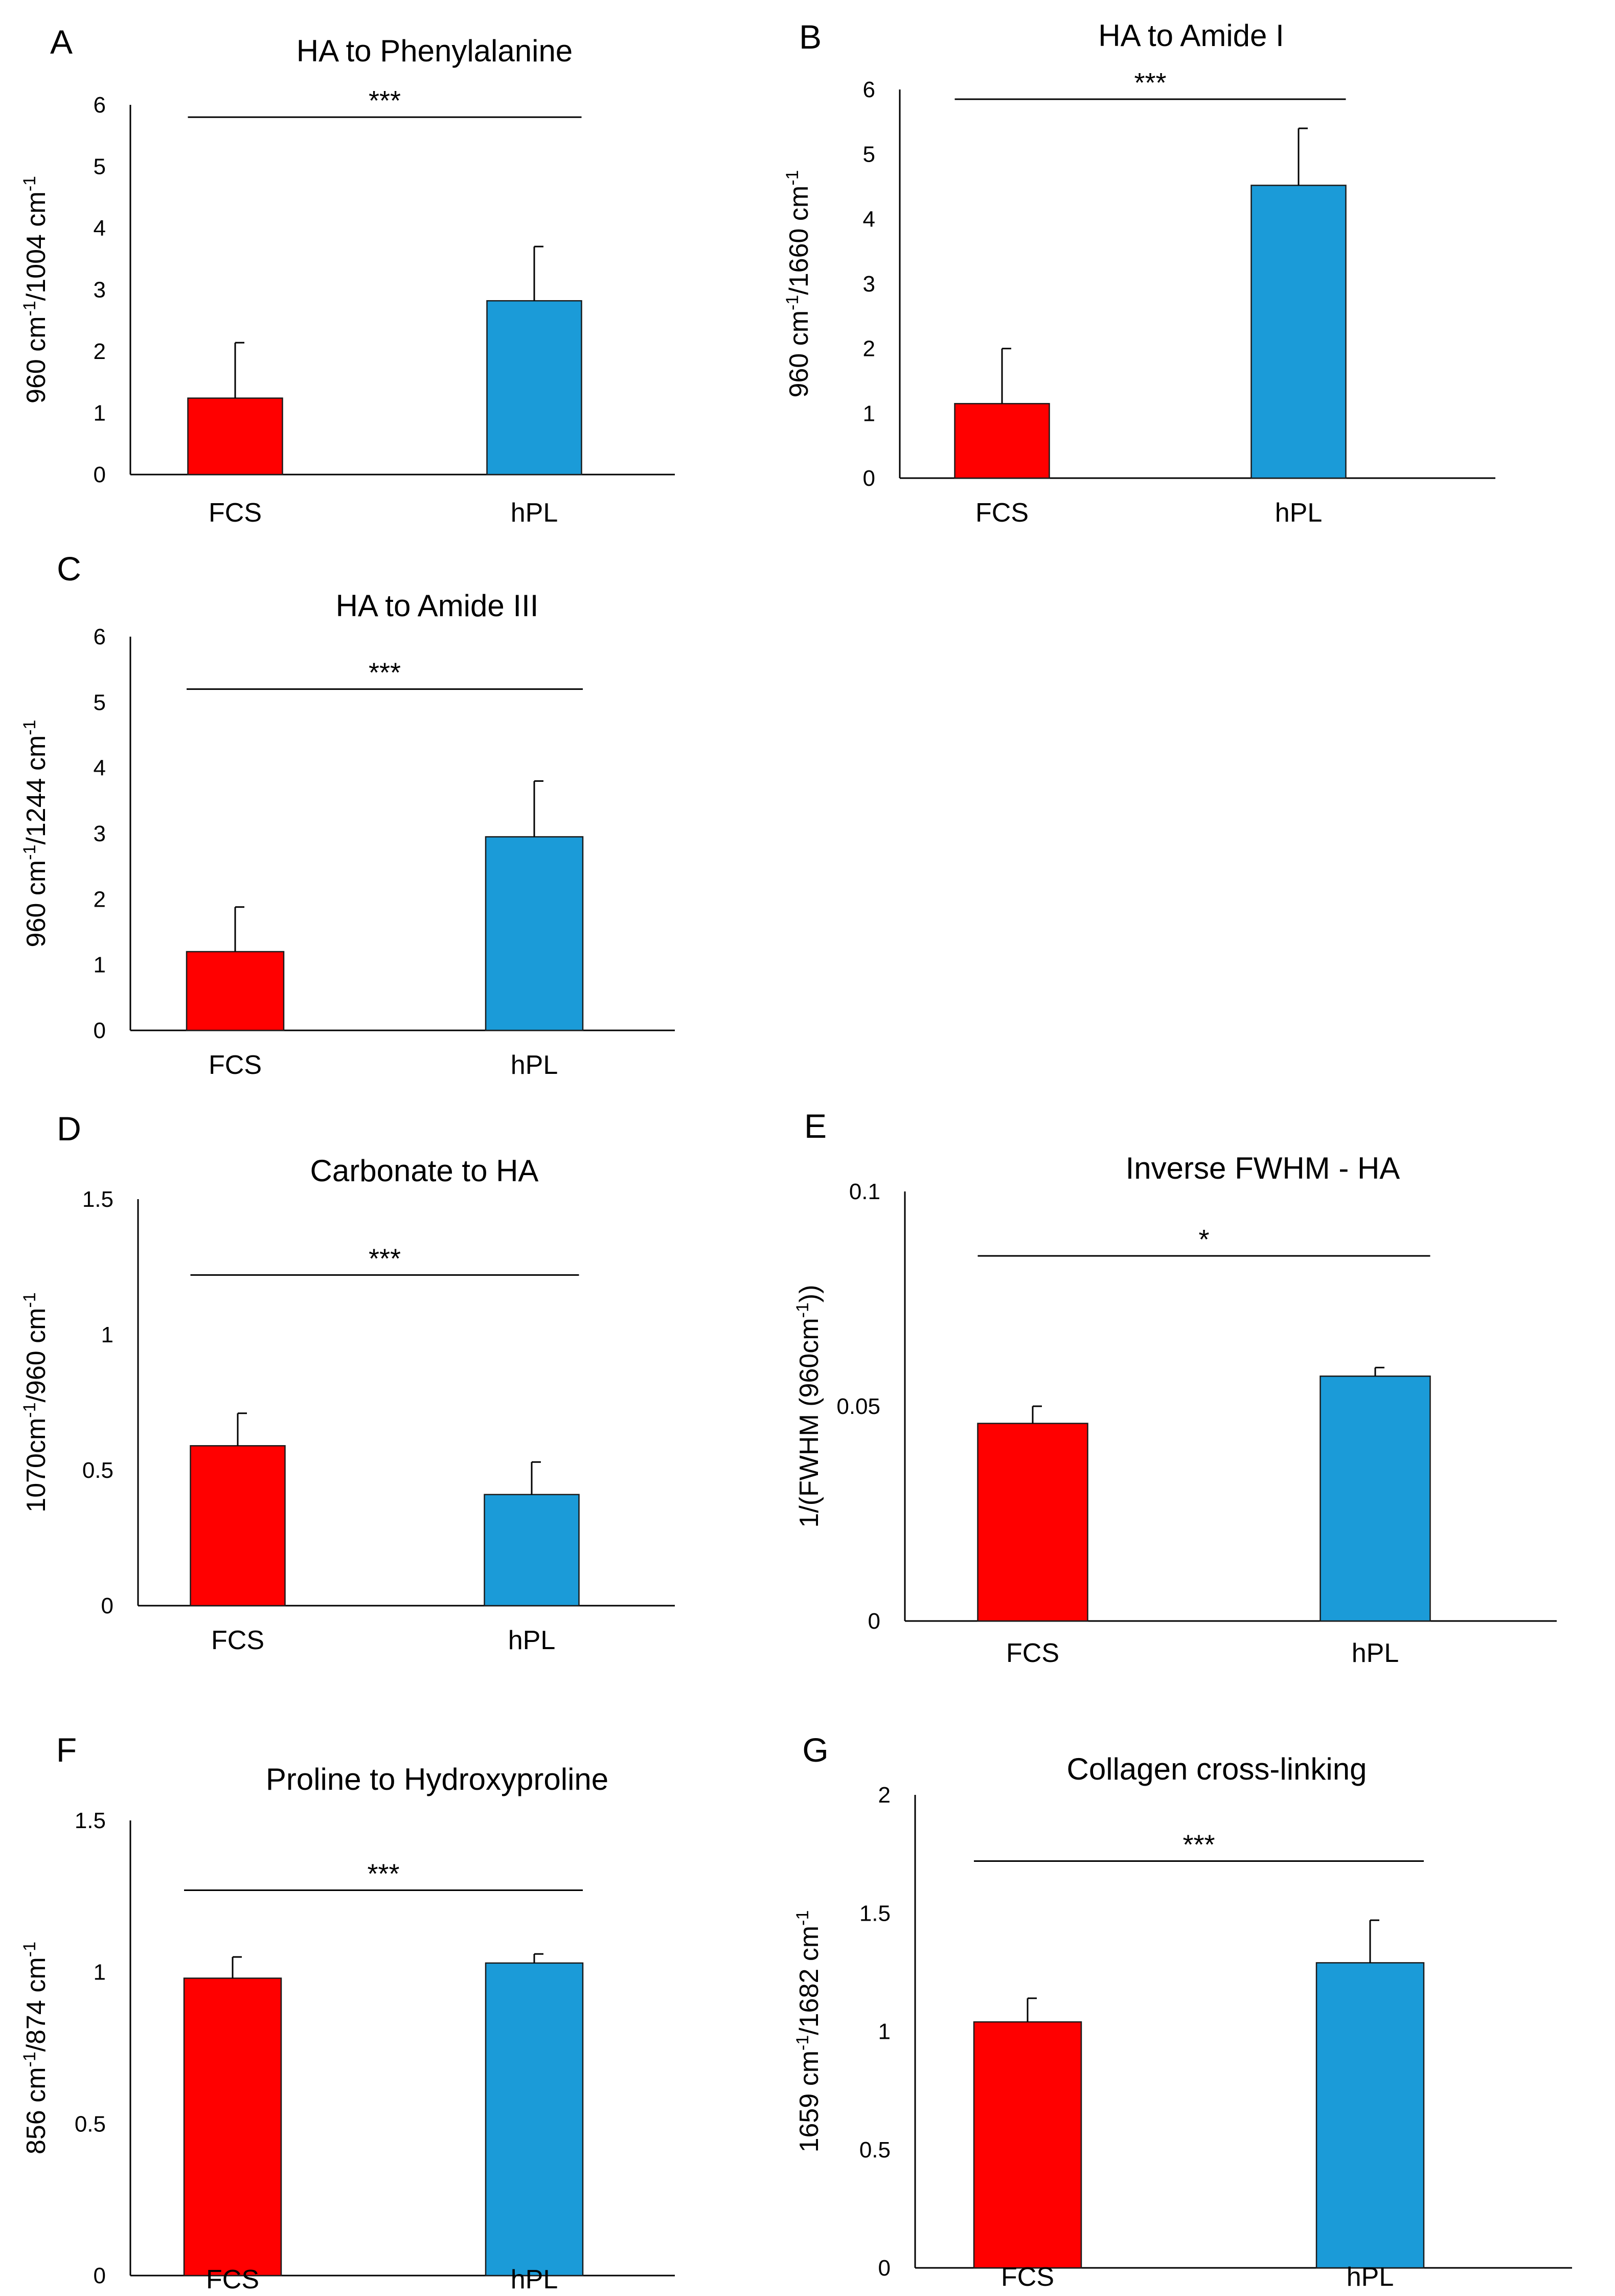  Describe the element at coordinates (107, 1335) in the screenshot. I see `y-tick-label-d: 1` at that location.